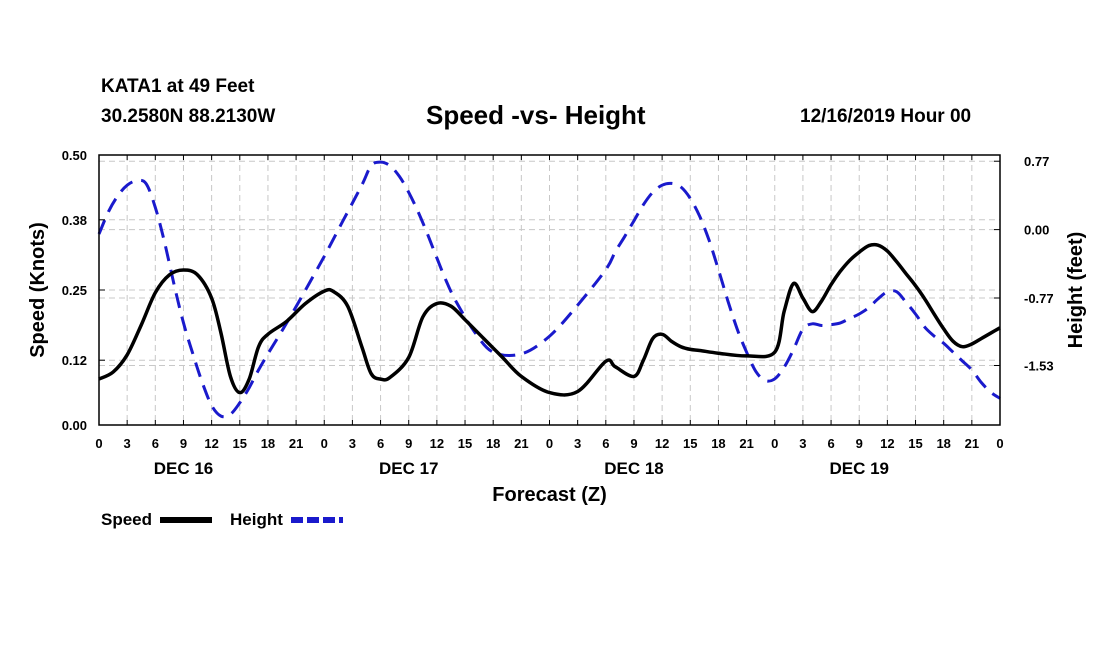 Image resolution: width=1100 pixels, height=650 pixels. What do you see at coordinates (188, 116) in the screenshot?
I see `coordinates-label: 30.2580N 88.2130W` at bounding box center [188, 116].